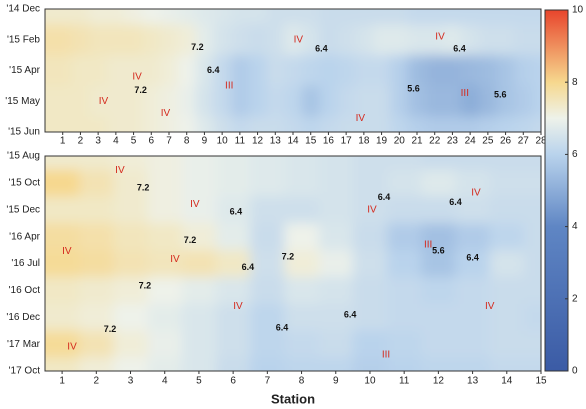 The width and height of the screenshot is (586, 409). Describe the element at coordinates (329, 141) in the screenshot. I see `x-tick-label: 16` at that location.